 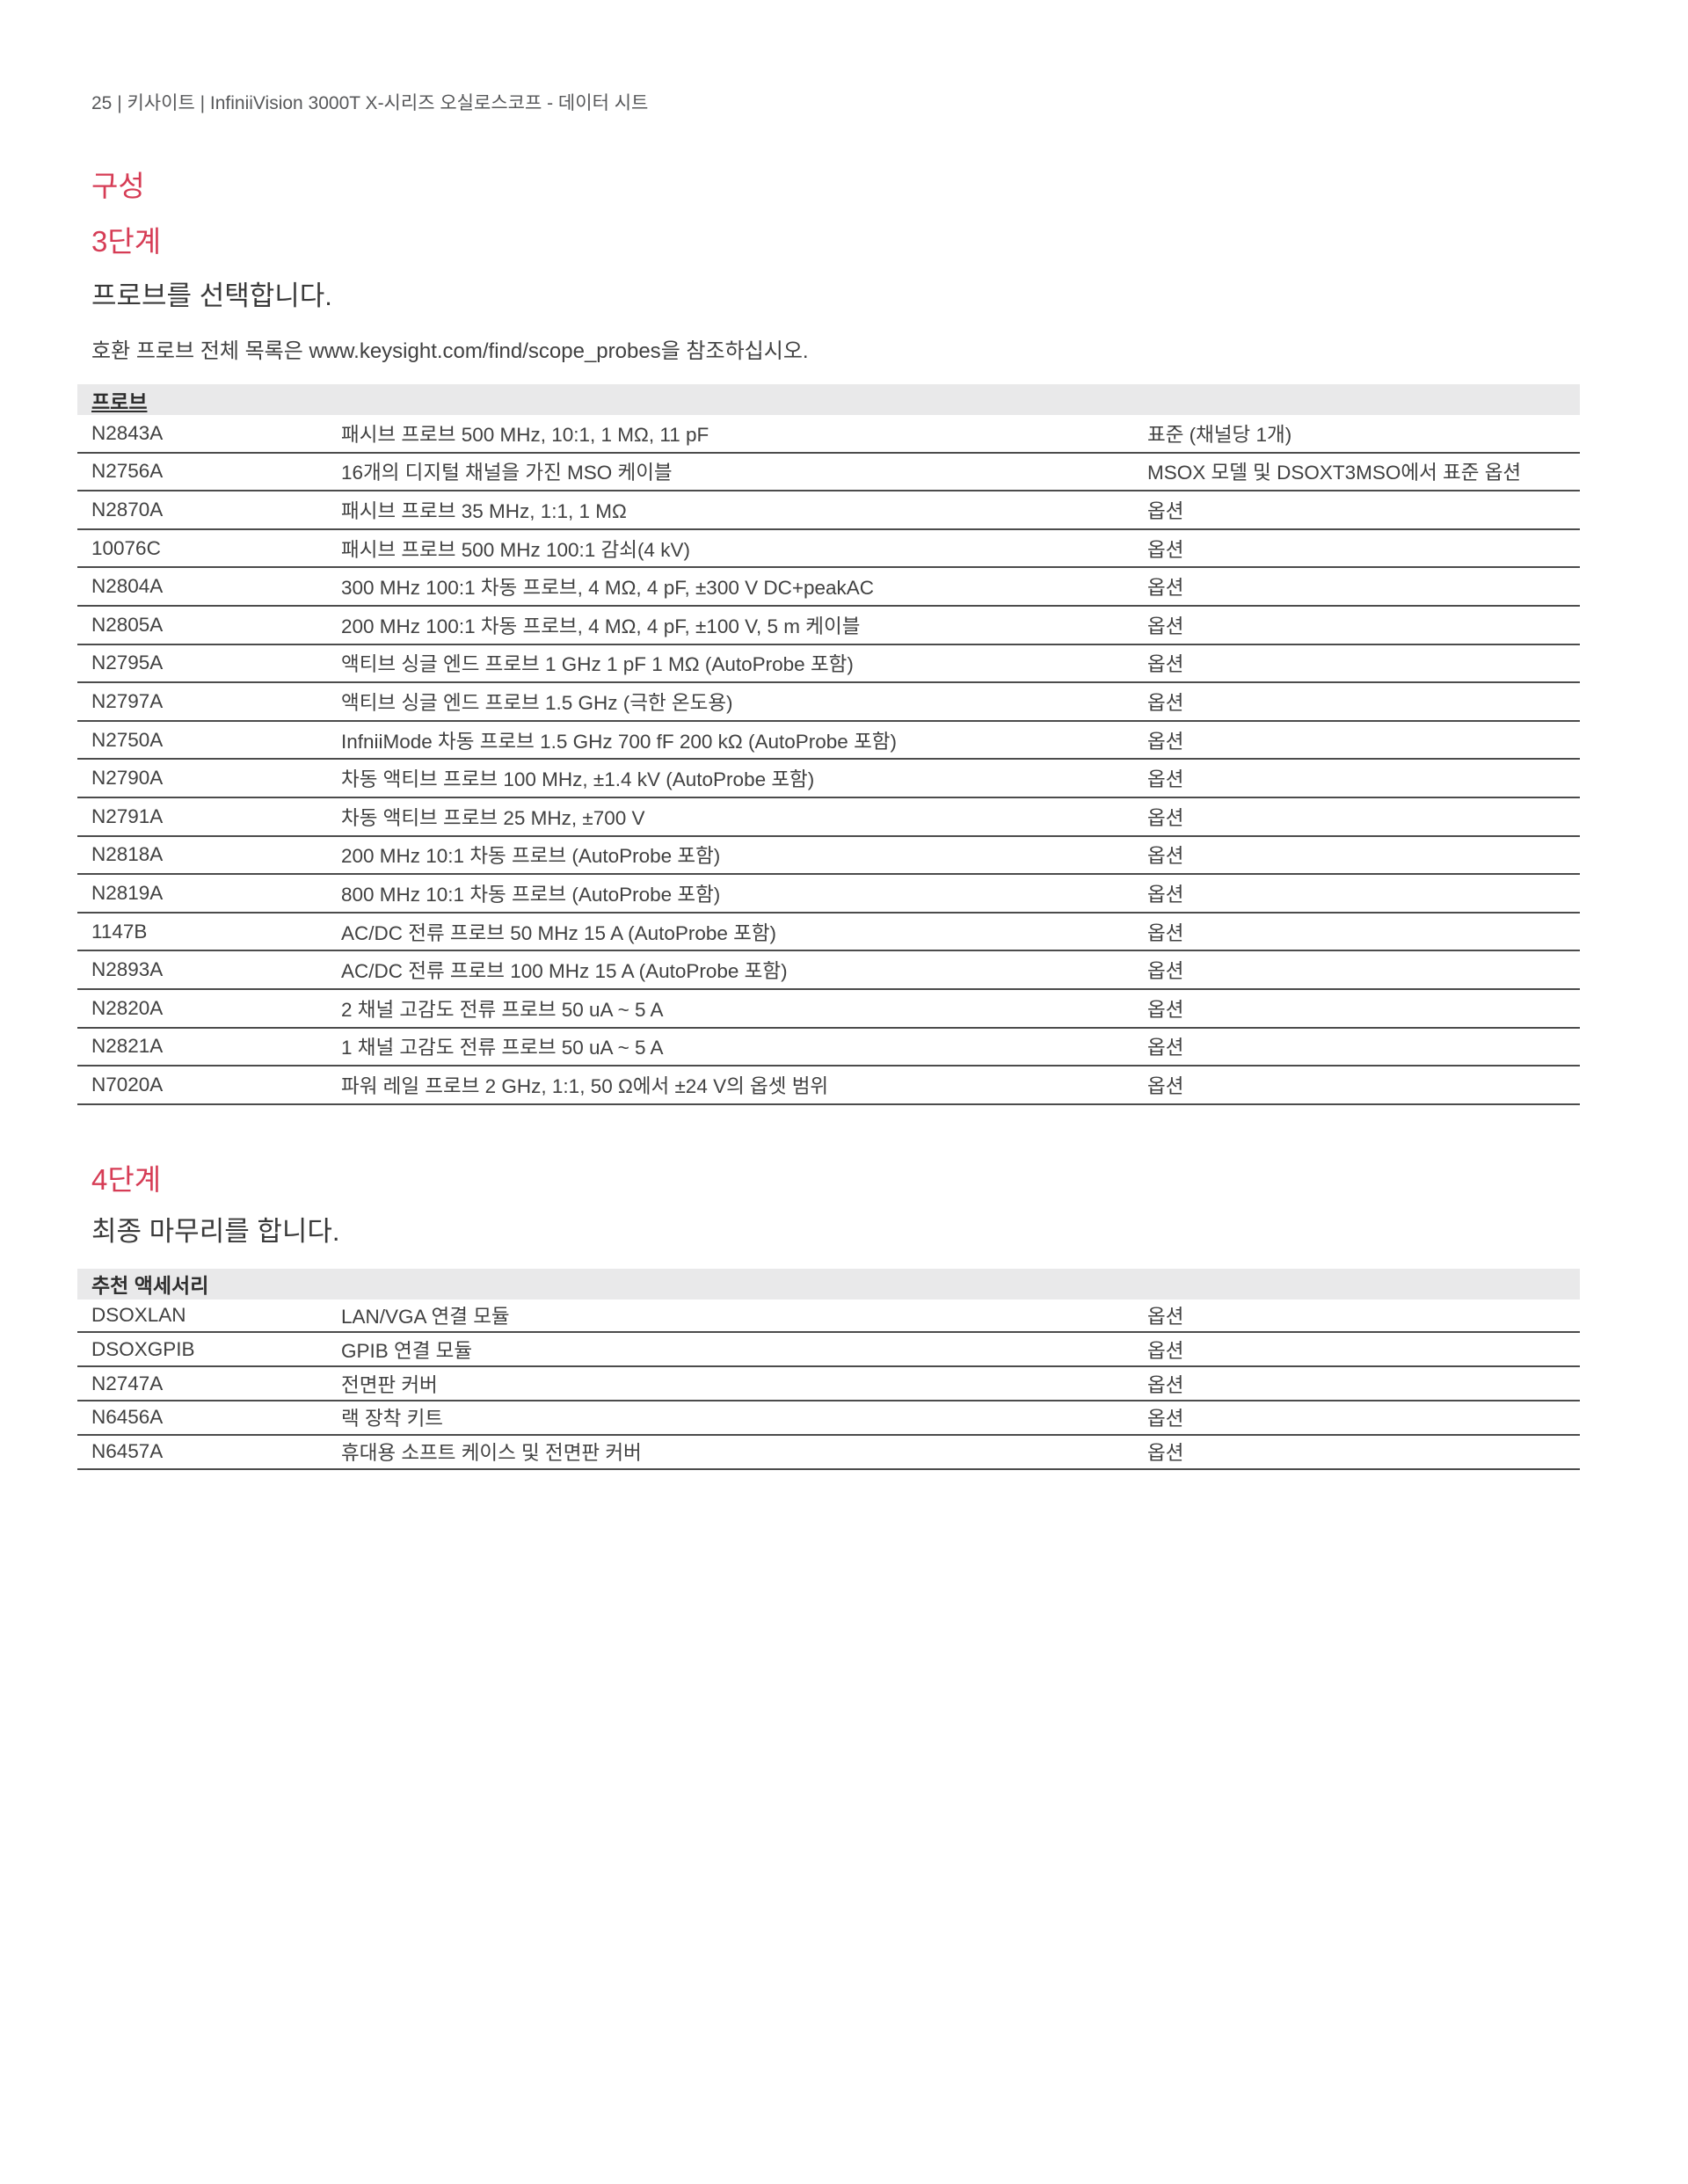 I want to click on description-cell: 200 MHz 10:1 차동 프로브 (AutoProbe 포함), so click(x=531, y=856).